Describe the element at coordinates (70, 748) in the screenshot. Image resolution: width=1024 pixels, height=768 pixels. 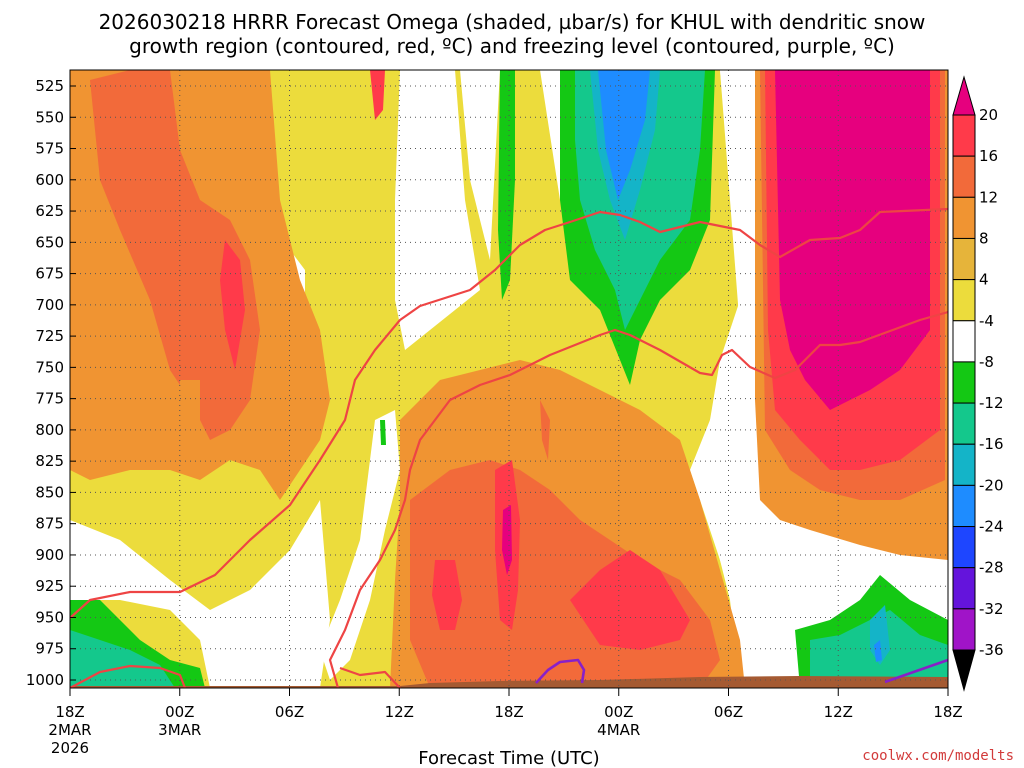
I see `x-tick-sublabel: 2026` at that location.